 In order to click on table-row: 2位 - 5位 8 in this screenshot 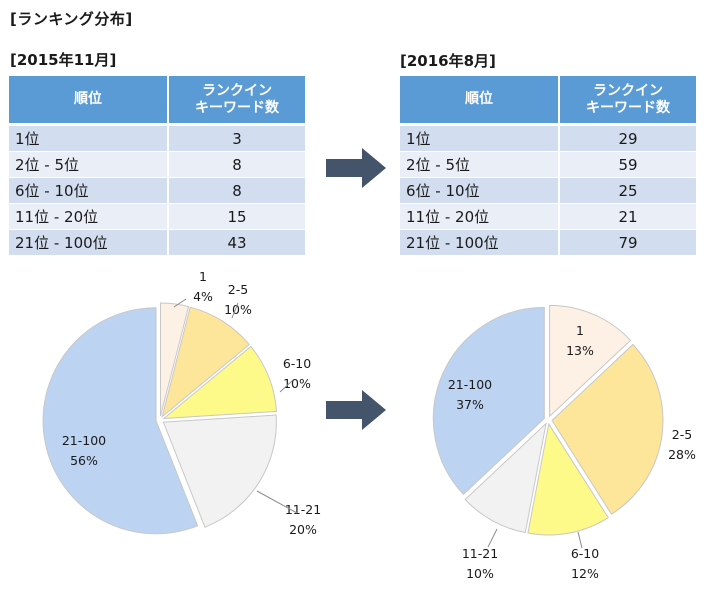, I will do `click(157, 164)`.